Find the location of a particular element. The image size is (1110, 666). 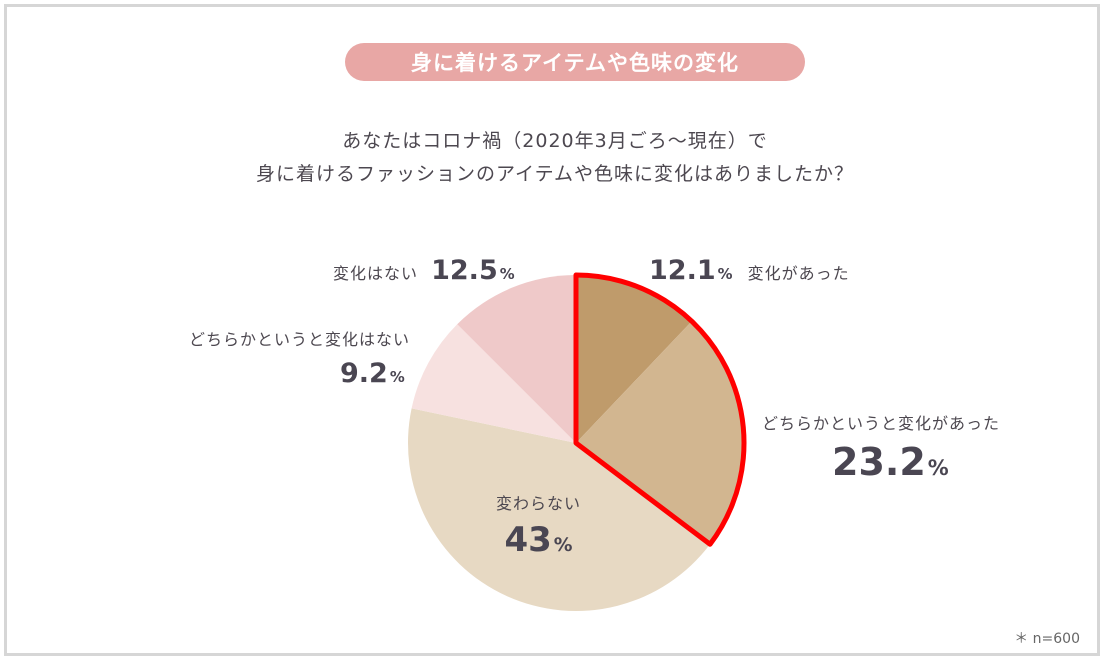

cat-changed: 変化があった is located at coordinates (798, 273).